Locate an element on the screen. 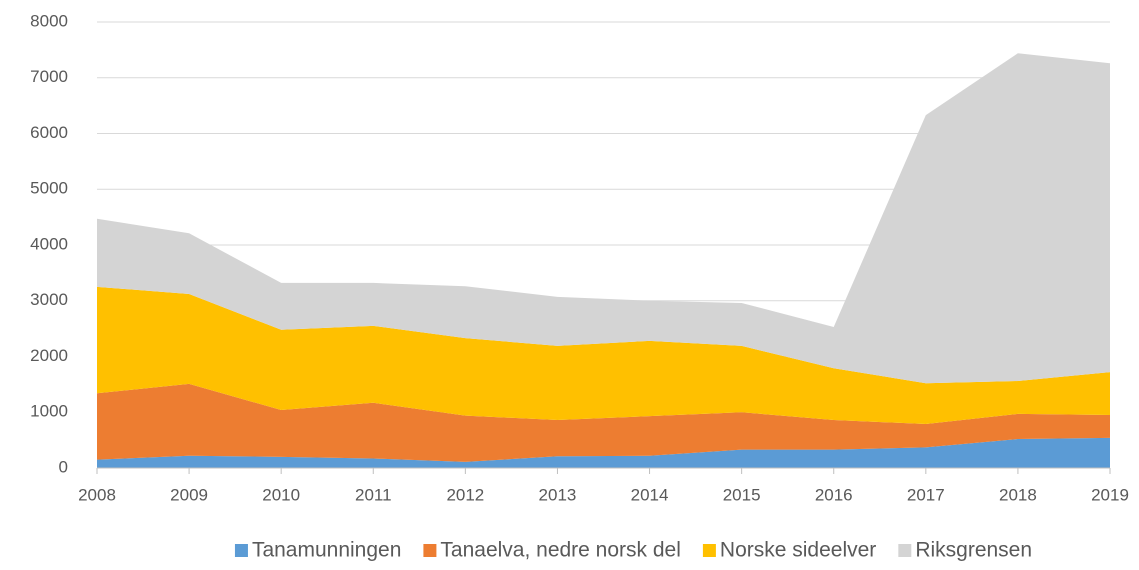 The image size is (1139, 570). x-tick-label: 2012 is located at coordinates (465, 494).